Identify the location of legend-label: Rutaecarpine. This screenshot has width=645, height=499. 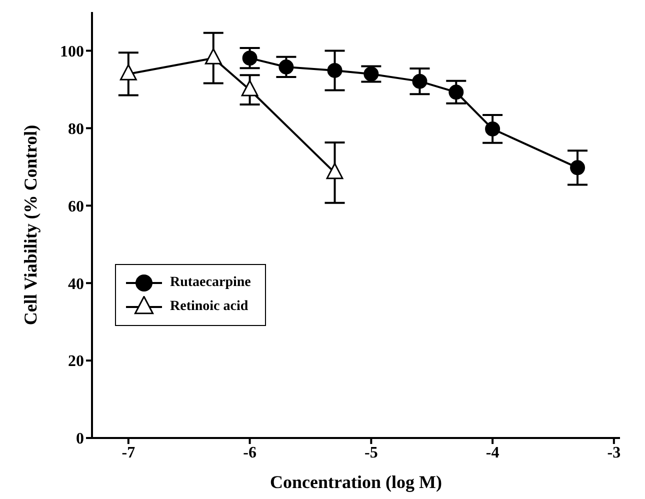
(210, 283).